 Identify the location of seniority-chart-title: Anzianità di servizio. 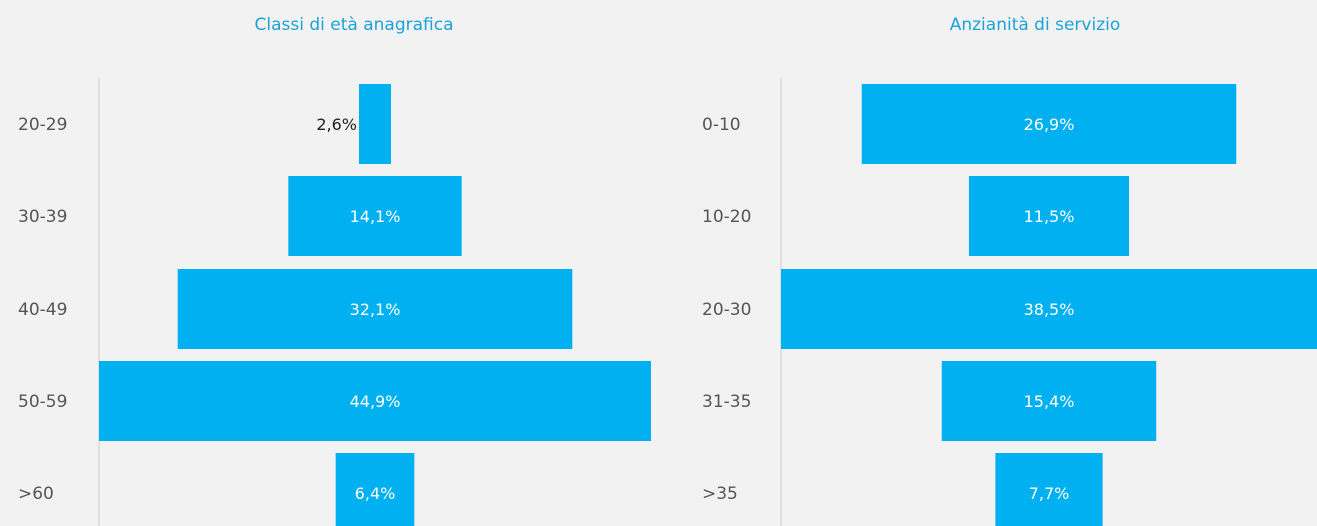
(1035, 25).